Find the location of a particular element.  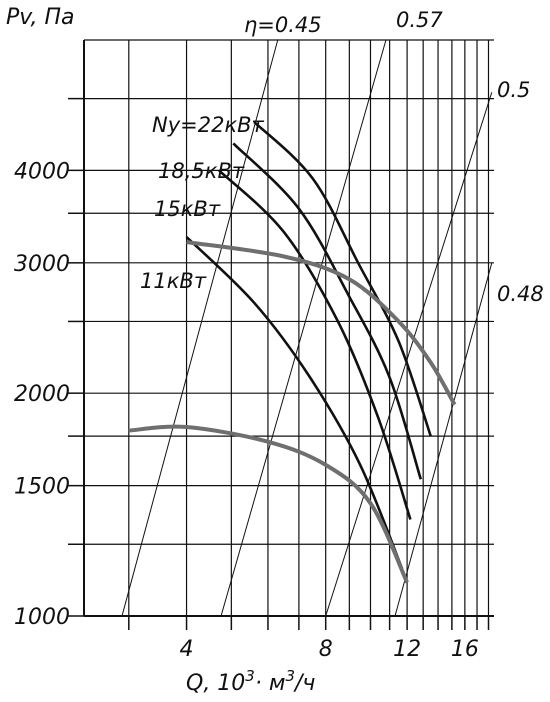

x-axis-title: Q, 103· м3/ч is located at coordinates (250, 681).